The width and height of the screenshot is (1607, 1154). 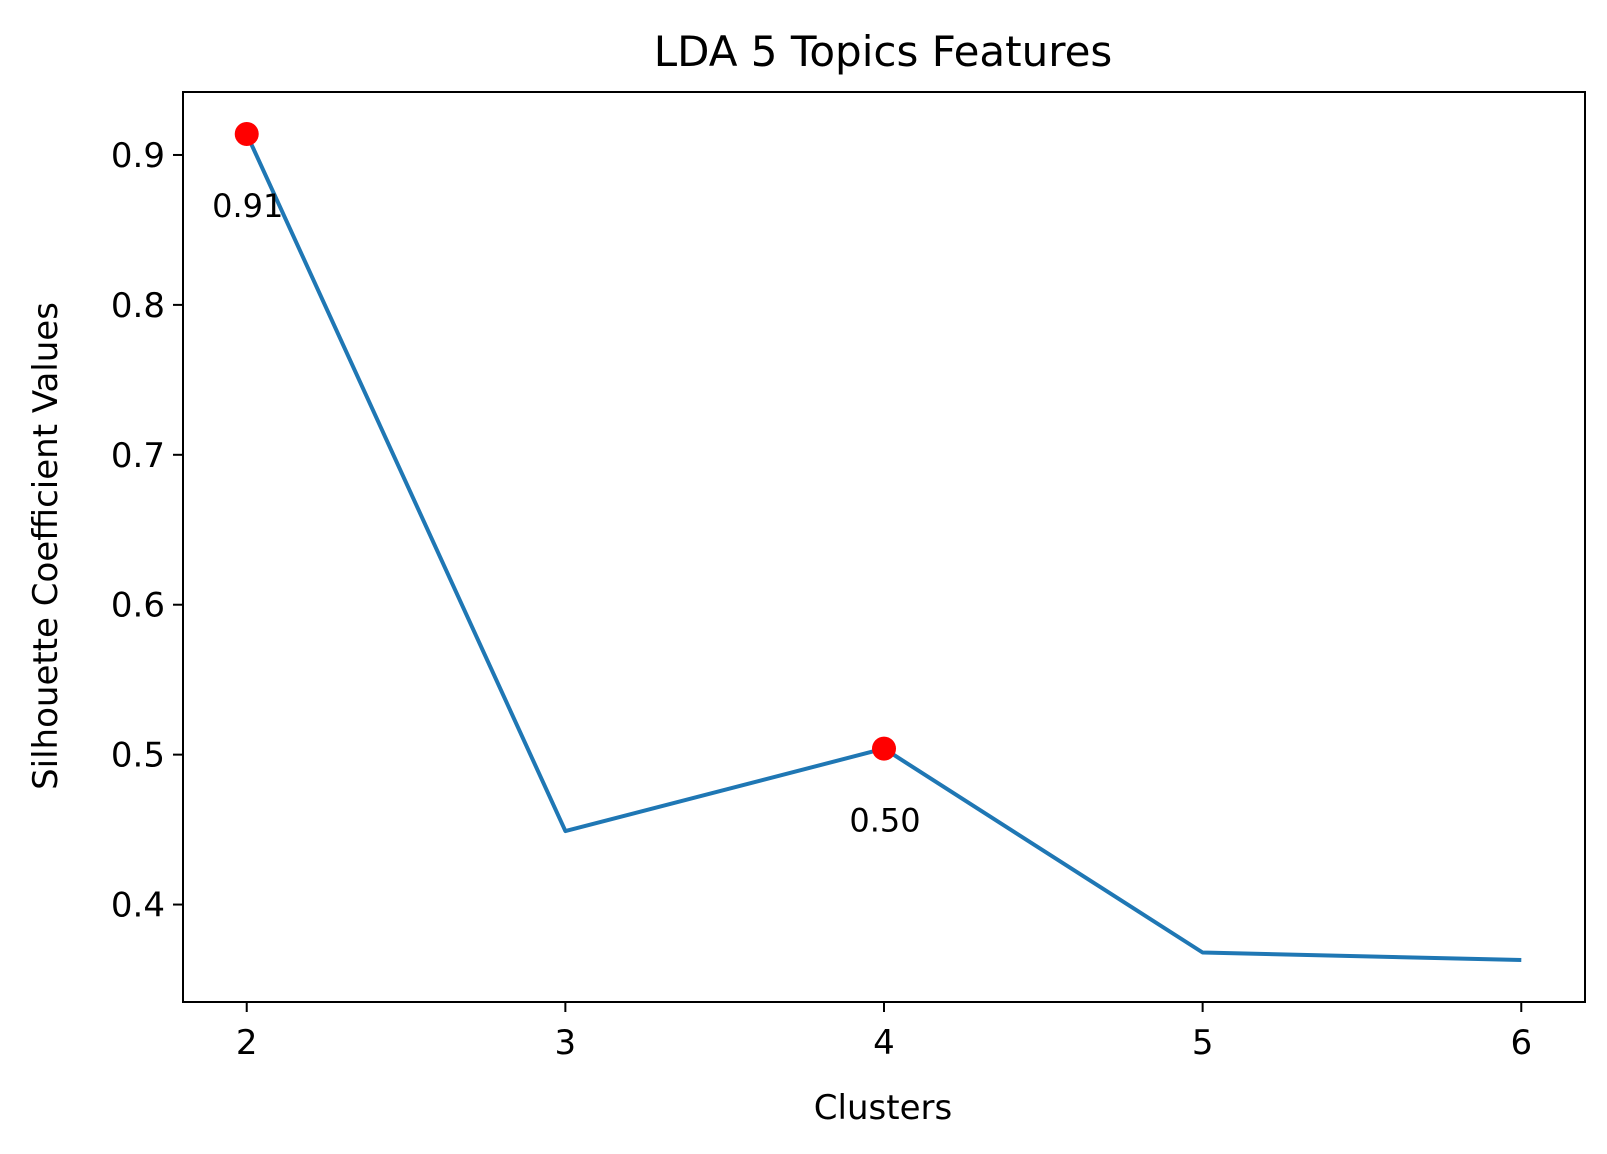 What do you see at coordinates (138, 456) in the screenshot?
I see `y-tick-label: 0.7` at bounding box center [138, 456].